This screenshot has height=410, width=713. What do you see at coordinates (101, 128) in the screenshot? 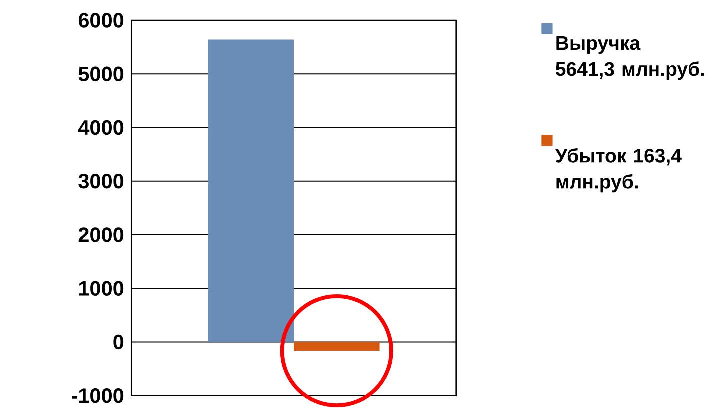
I see `y-tick-label: 4000` at bounding box center [101, 128].